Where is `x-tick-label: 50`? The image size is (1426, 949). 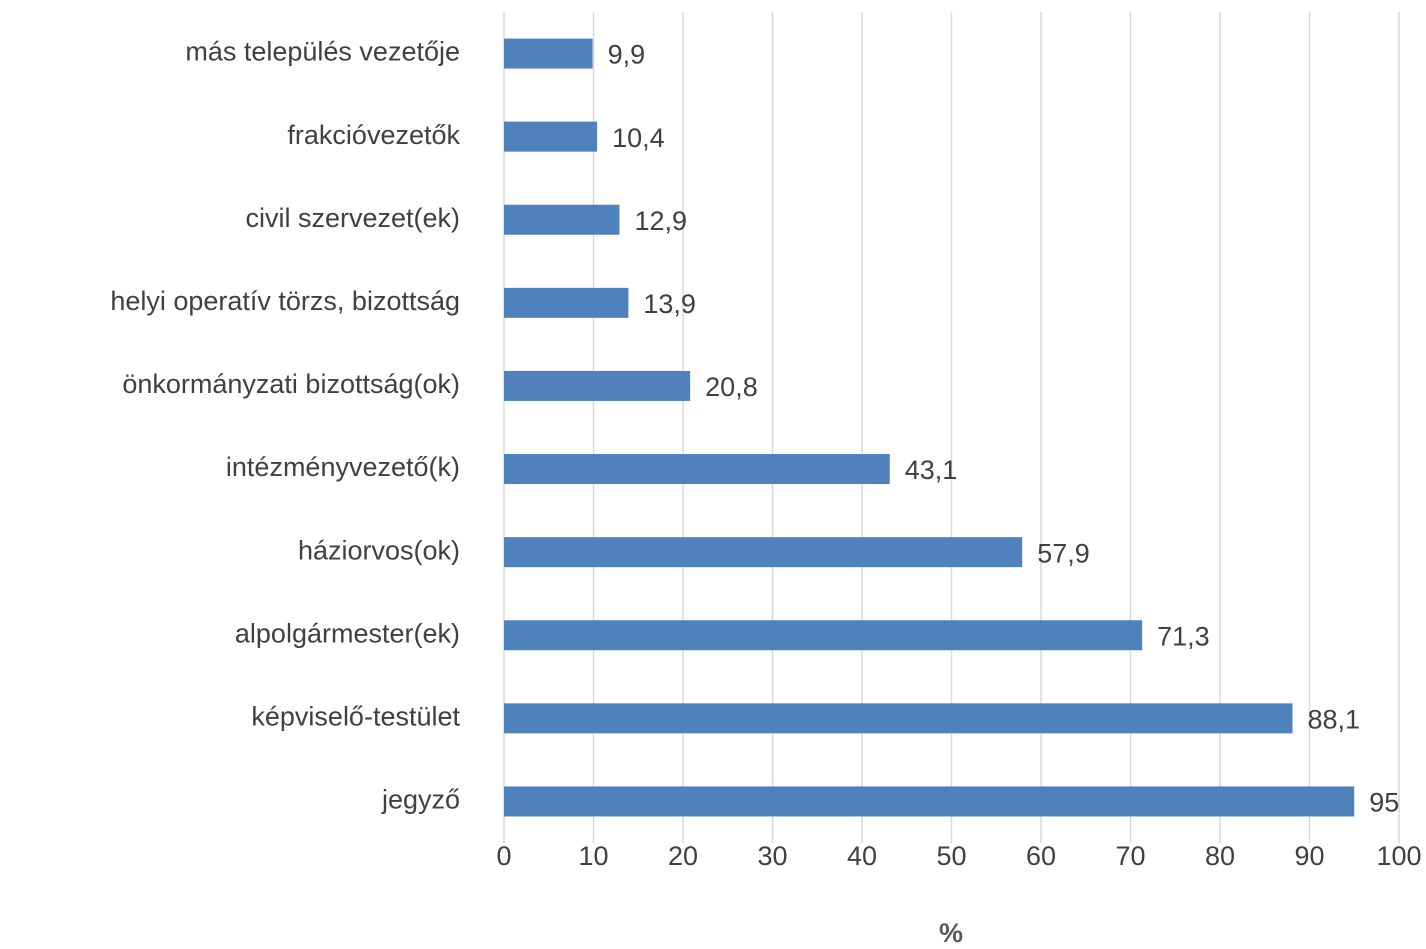
x-tick-label: 50 is located at coordinates (951, 856).